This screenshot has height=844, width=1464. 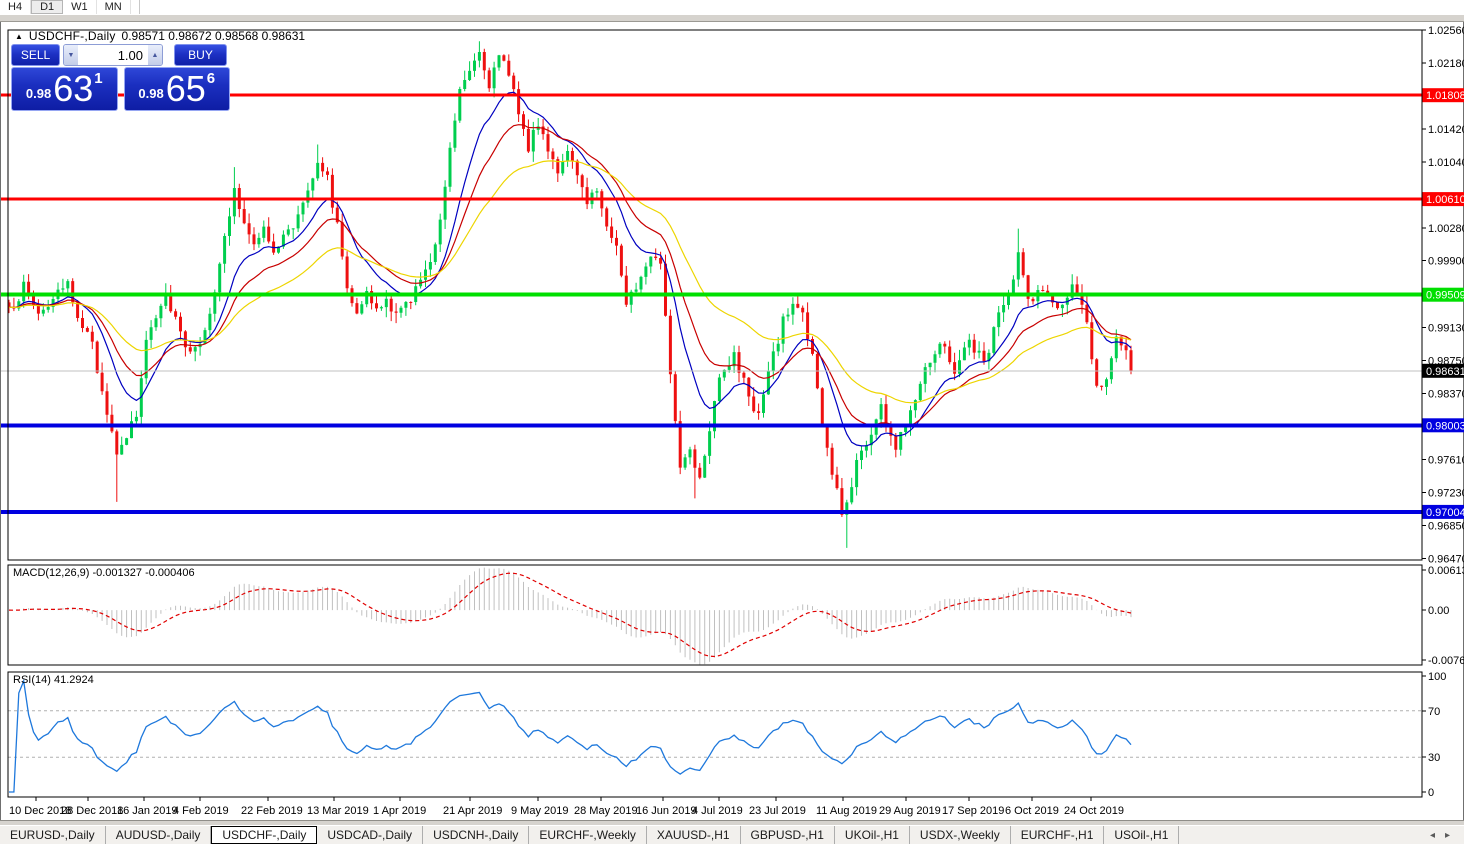 I want to click on volume-spinner: ▼ ▲, so click(x=113, y=55).